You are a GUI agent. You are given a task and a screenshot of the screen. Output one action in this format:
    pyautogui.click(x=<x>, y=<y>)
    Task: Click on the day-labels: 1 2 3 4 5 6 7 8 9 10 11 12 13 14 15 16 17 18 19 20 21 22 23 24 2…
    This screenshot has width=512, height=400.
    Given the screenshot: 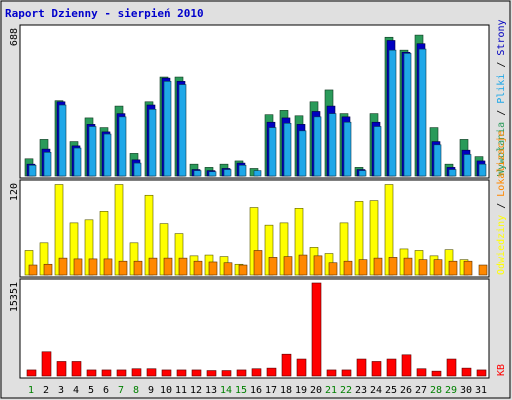 What is the action you would take?
    pyautogui.click(x=257, y=390)
    